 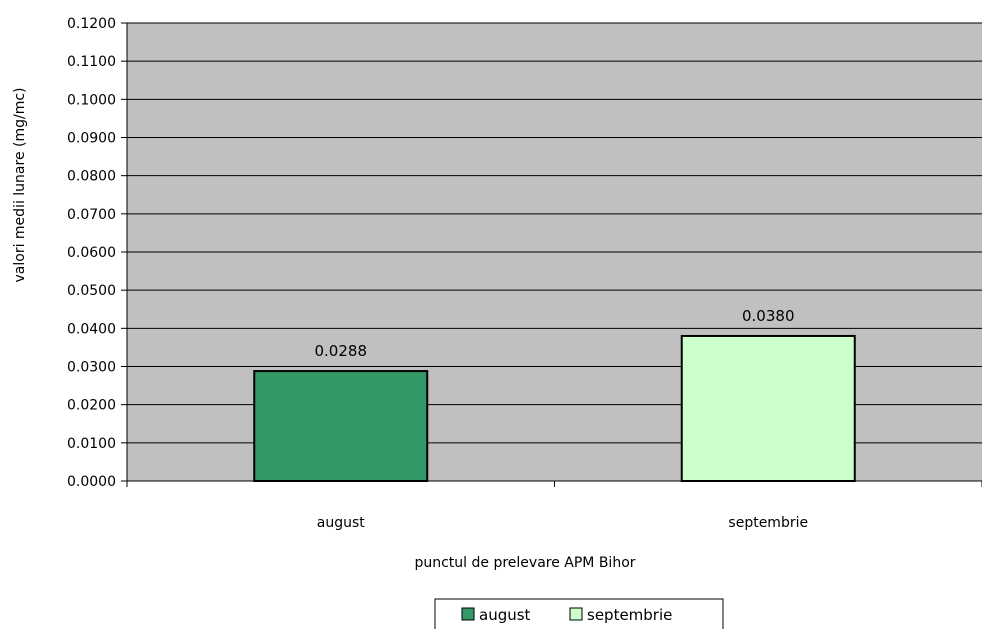 I want to click on y-tick-label: 0.0200, so click(x=91, y=406).